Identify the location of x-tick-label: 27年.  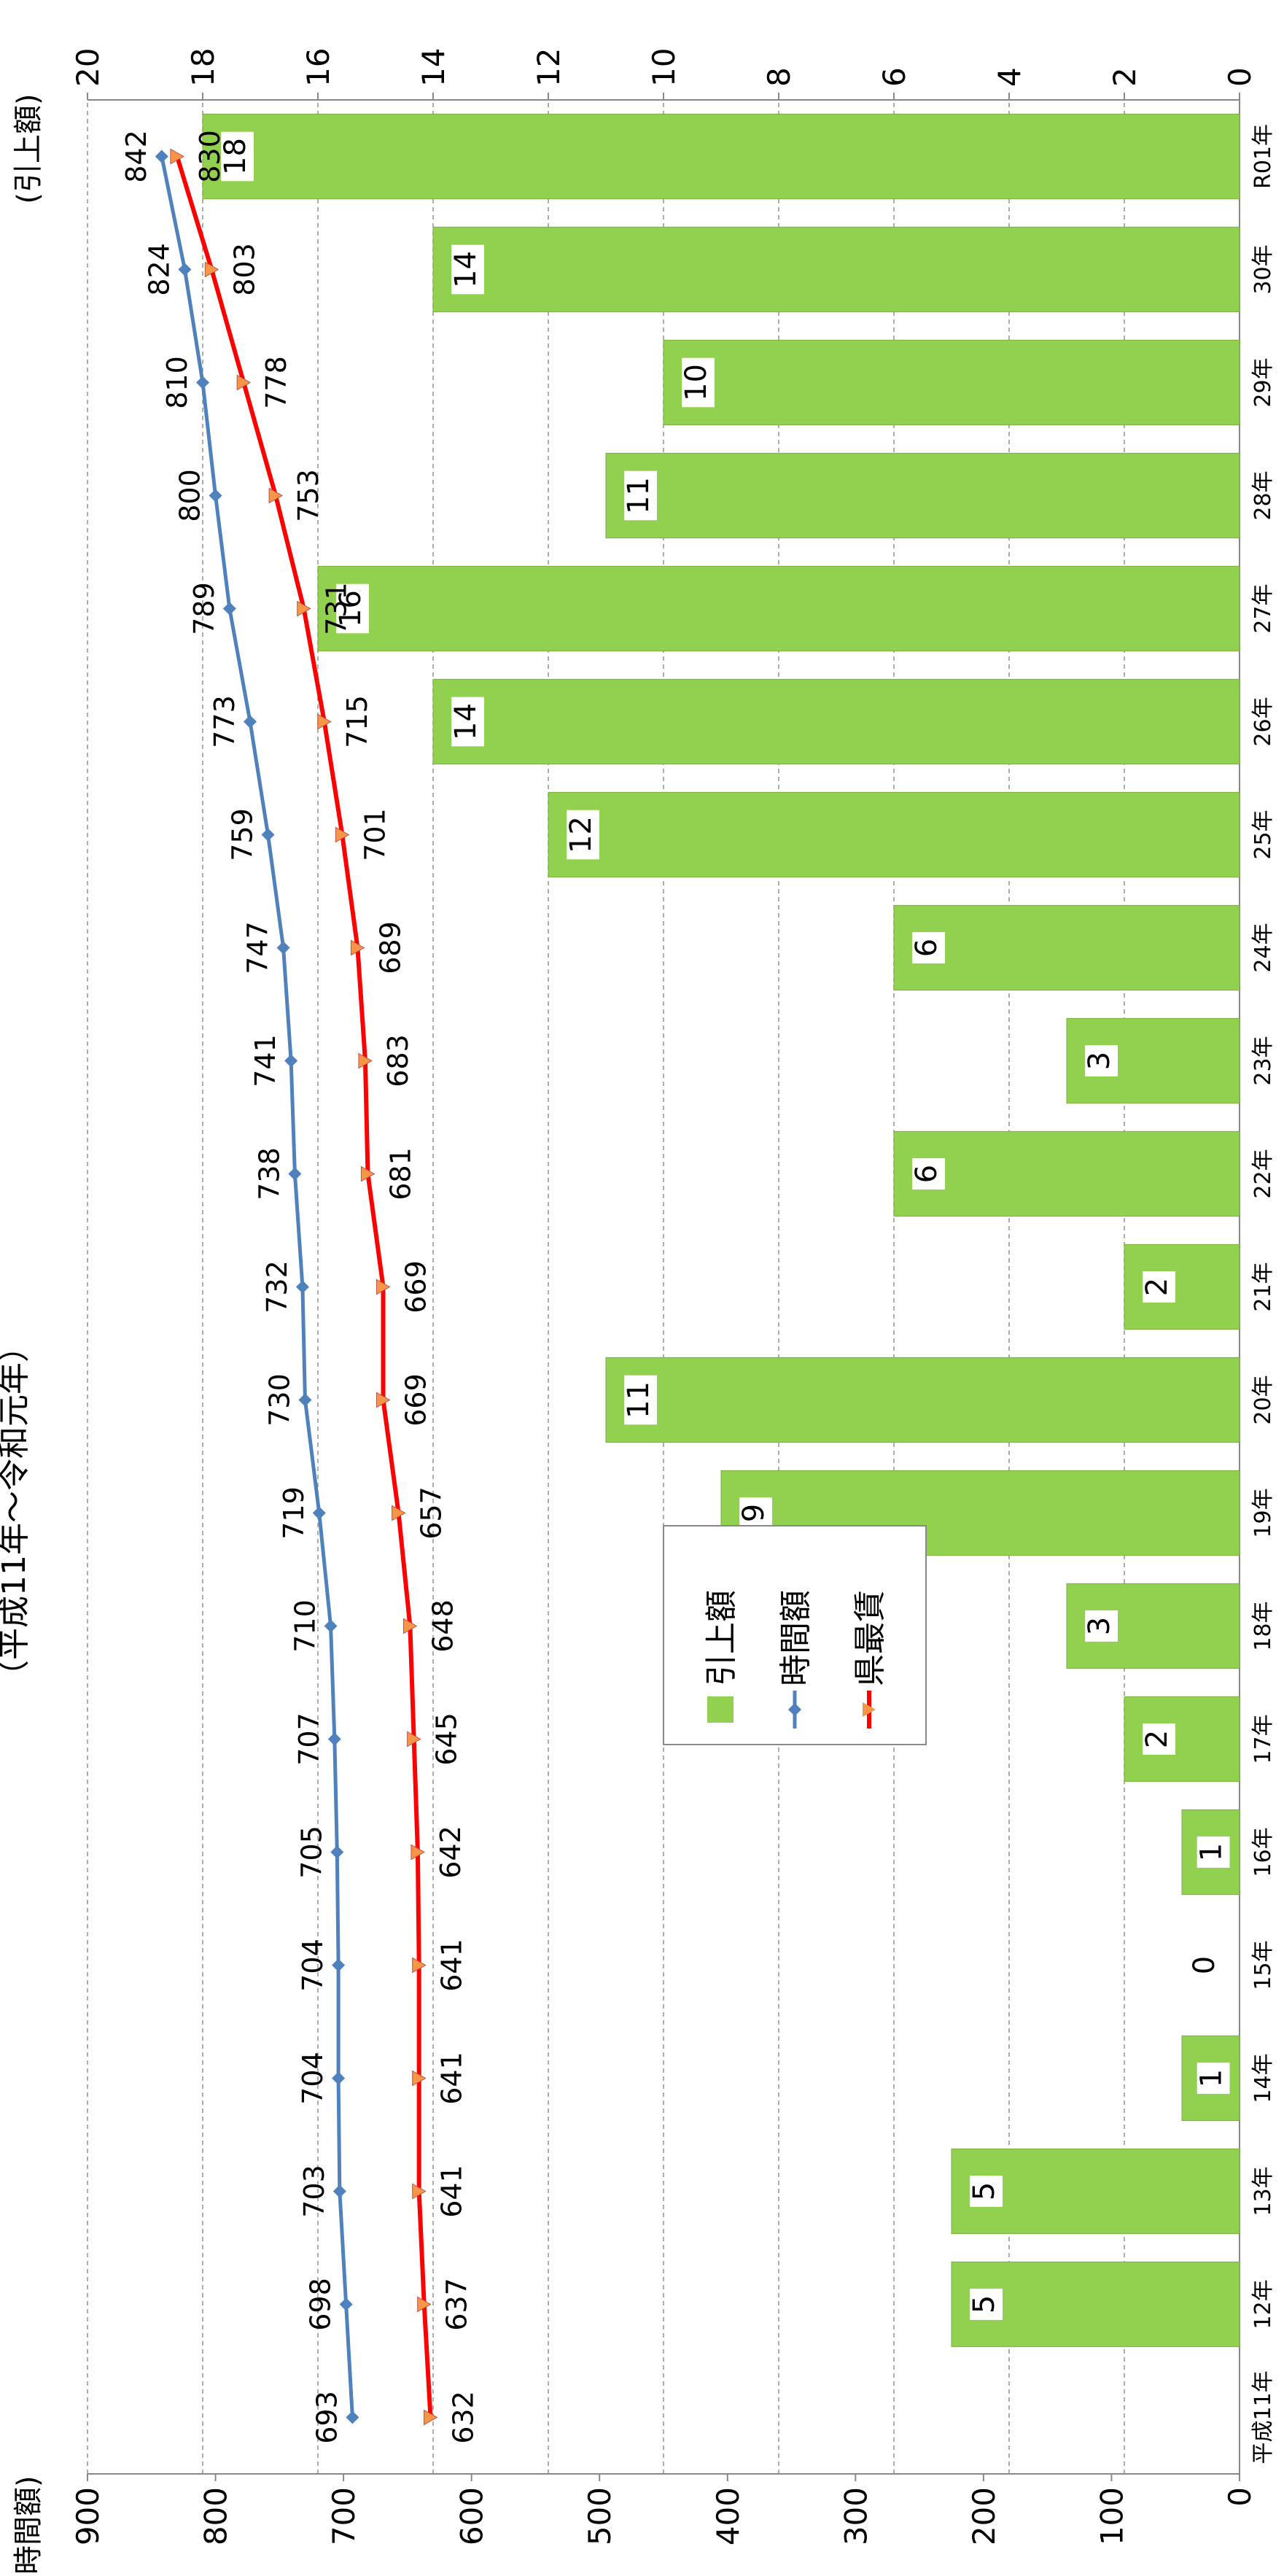
(1263, 608).